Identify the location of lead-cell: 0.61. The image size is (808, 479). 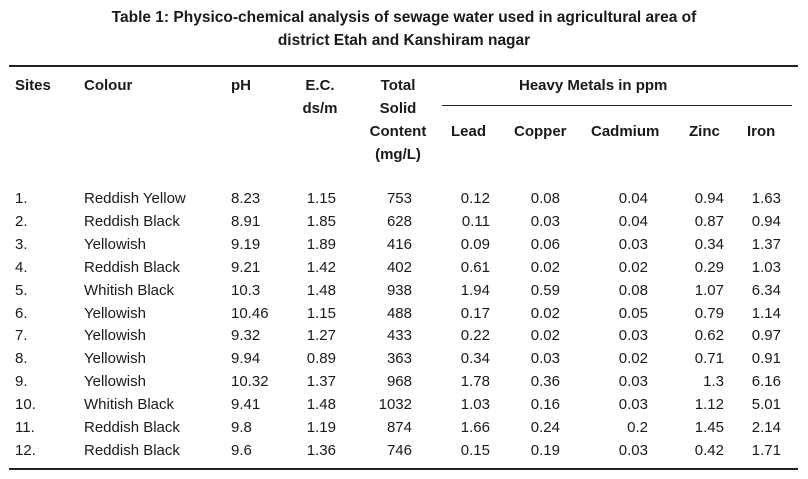
(475, 267).